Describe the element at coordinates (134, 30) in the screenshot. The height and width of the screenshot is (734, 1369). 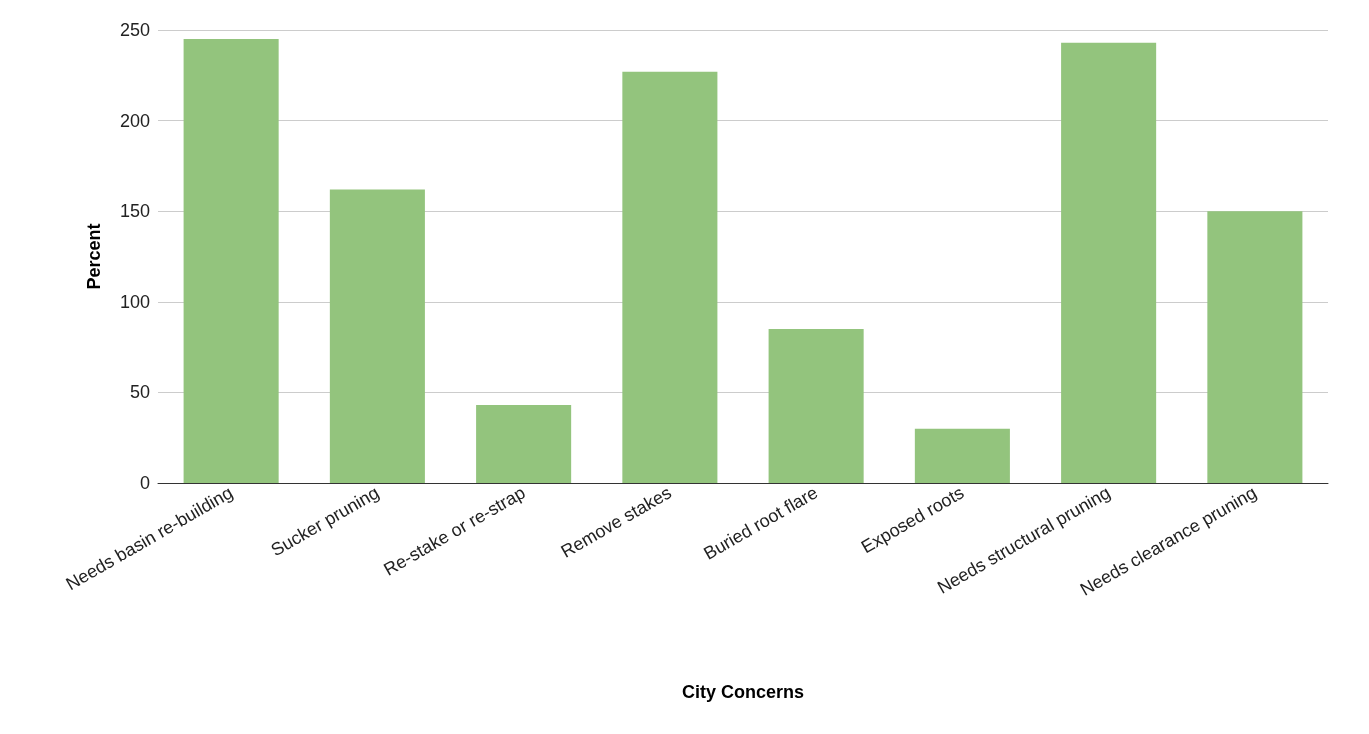
I see `y-tick-label: 250` at that location.